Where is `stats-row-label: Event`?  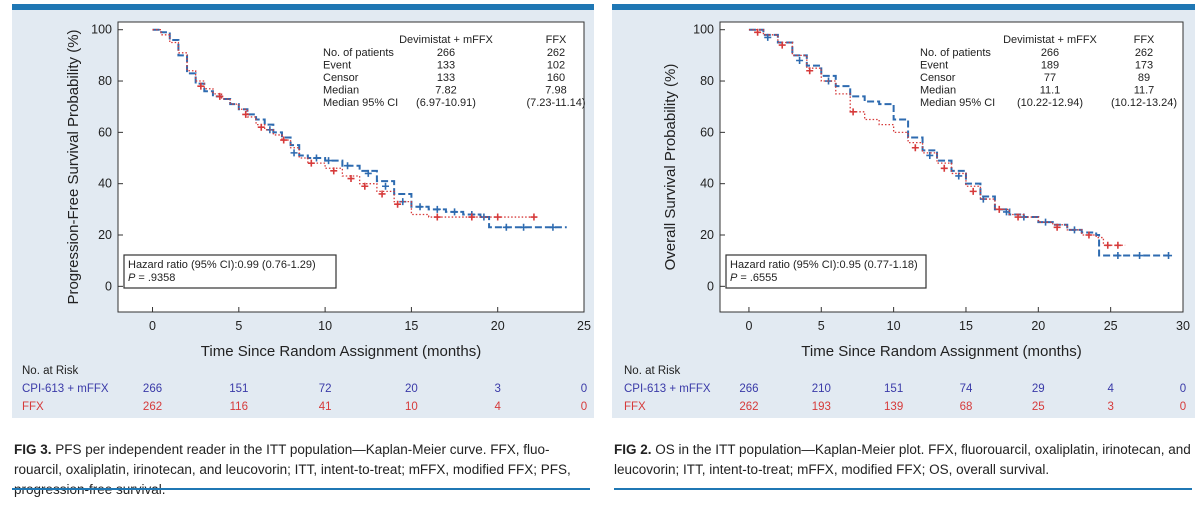
stats-row-label: Event is located at coordinates (337, 66).